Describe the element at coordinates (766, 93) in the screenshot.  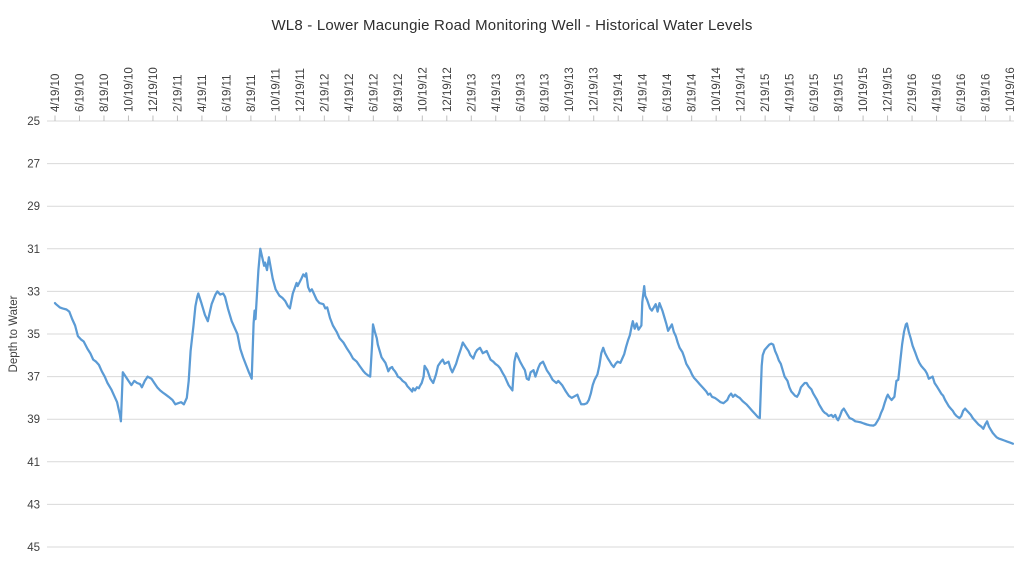
I see `x-tick-label: 2/19/15` at that location.